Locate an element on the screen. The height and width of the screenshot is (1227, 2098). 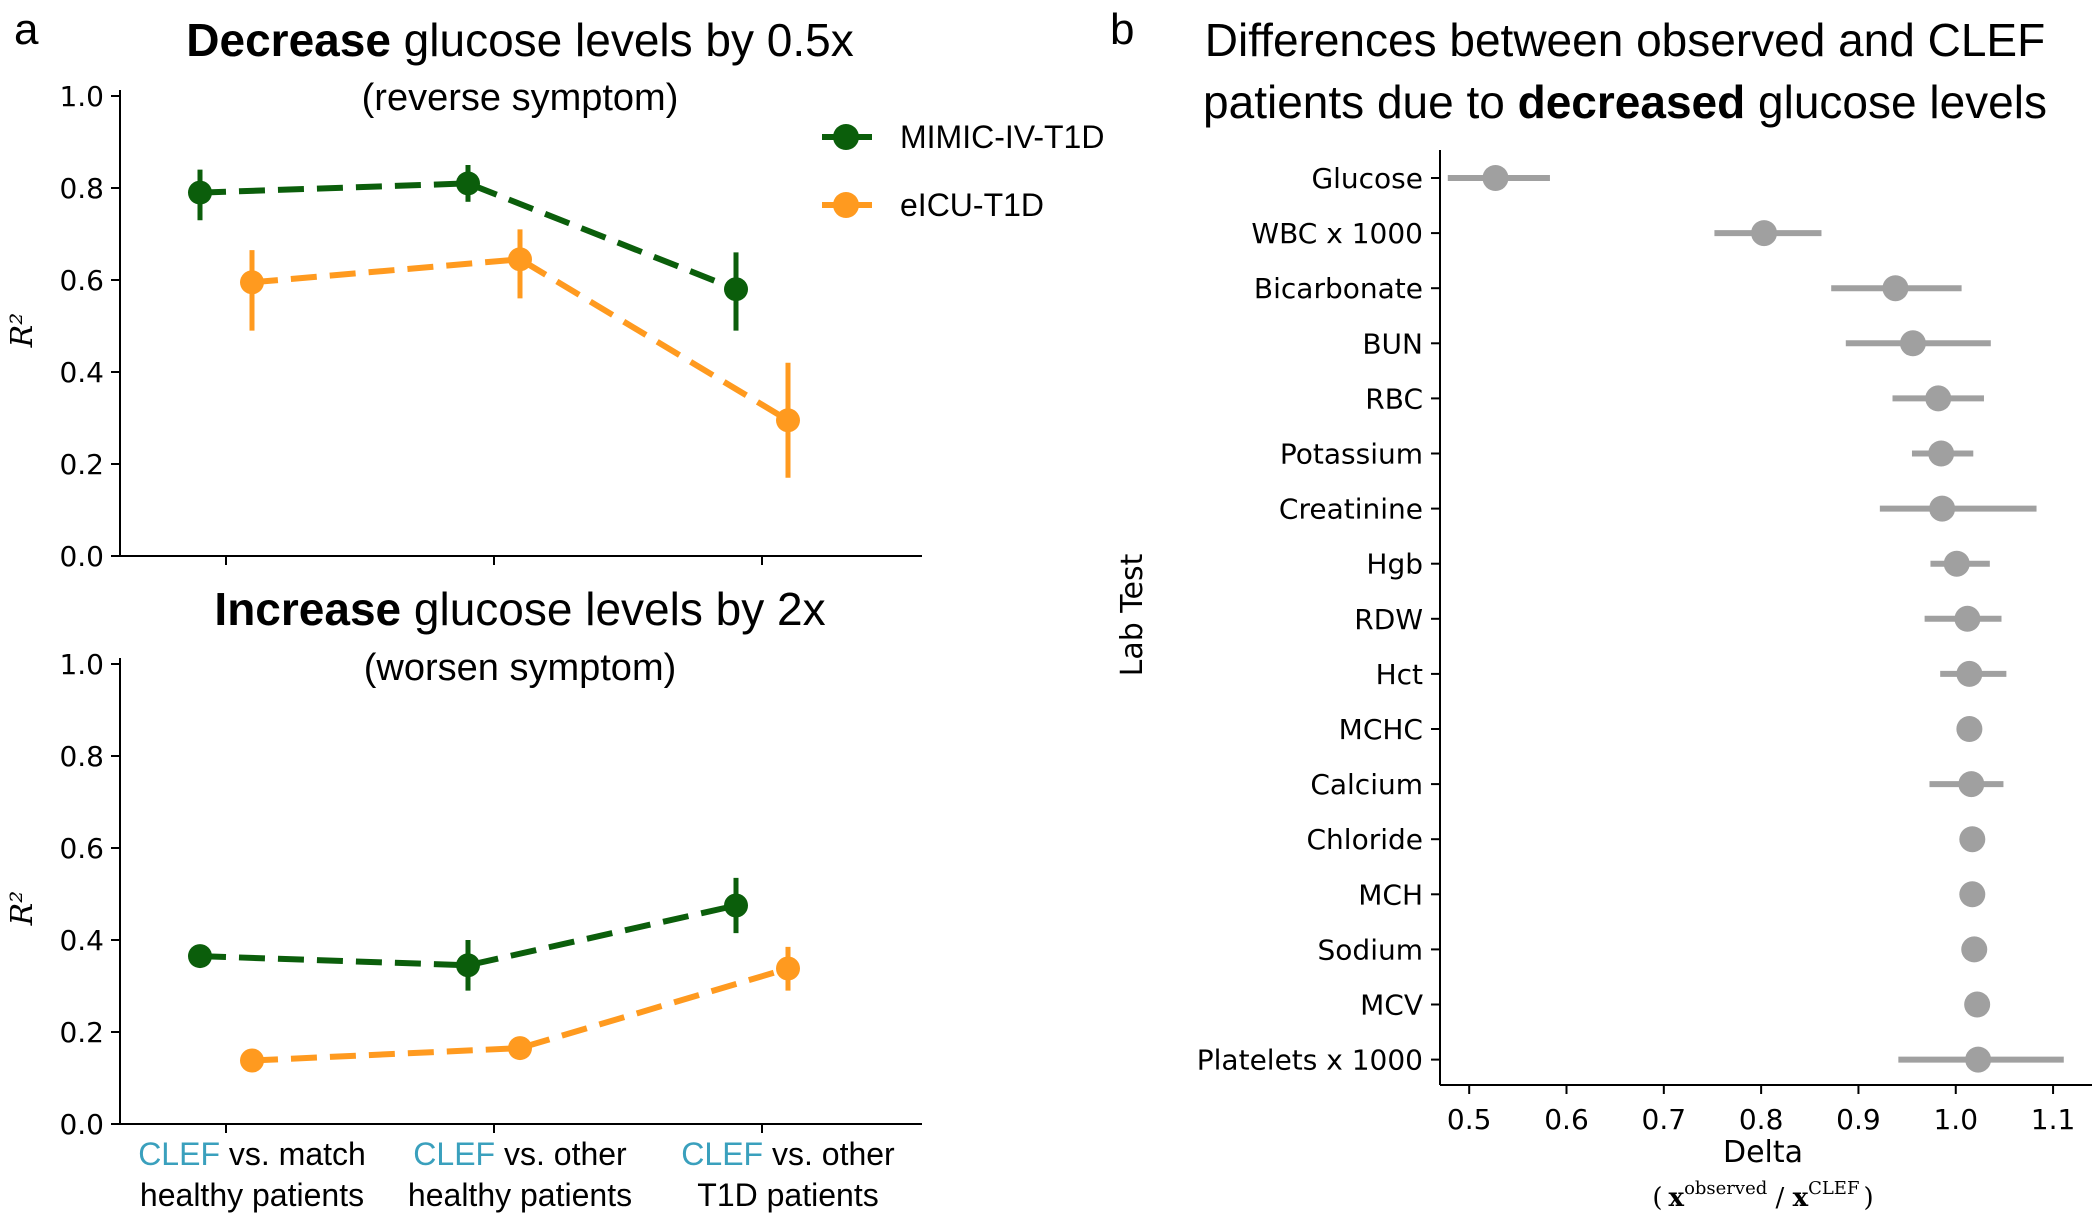
lab-test-label: MCV is located at coordinates (1391, 1005).